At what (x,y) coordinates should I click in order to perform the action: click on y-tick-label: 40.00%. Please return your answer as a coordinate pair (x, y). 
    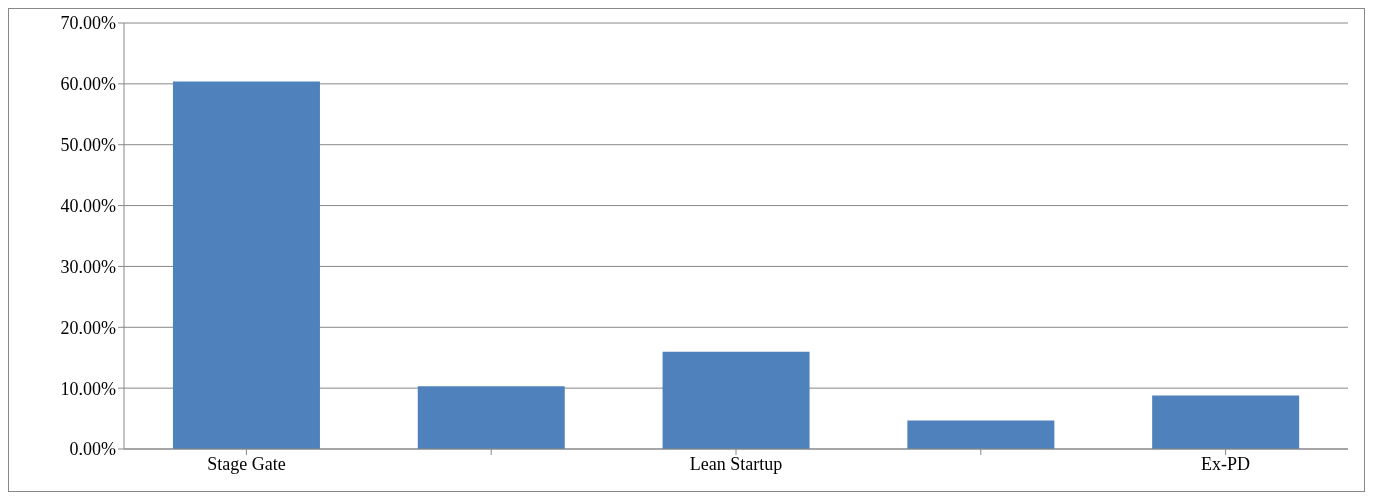
    Looking at the image, I should click on (88, 205).